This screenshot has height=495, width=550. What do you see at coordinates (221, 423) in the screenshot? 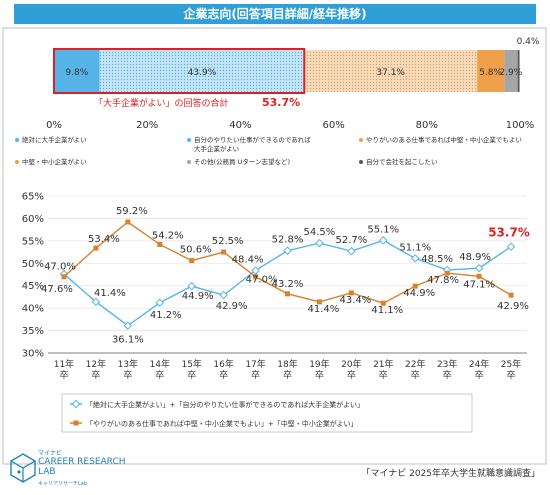
I see `series-legend-label-2: 「やりがいのある仕事であれば中堅・中小企業でもよい」+「中堅・中小企業がよい」` at bounding box center [221, 423].